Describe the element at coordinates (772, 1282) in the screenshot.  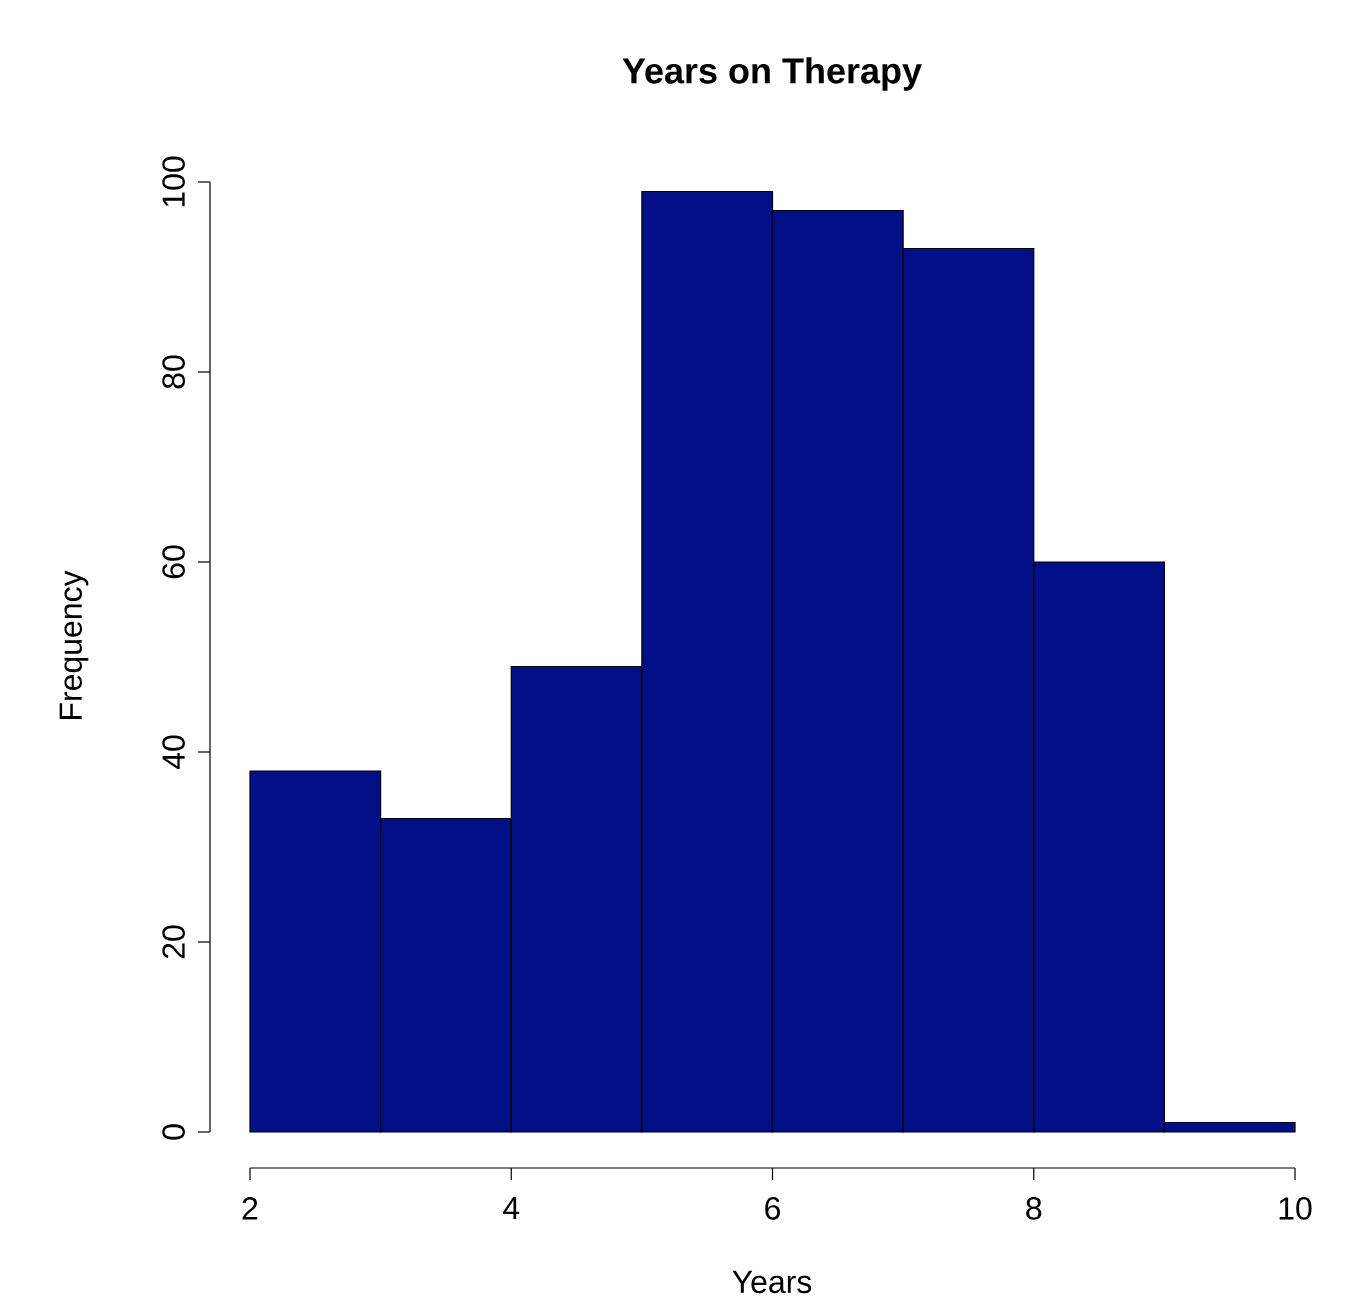
I see `x-axis-title: Years` at that location.